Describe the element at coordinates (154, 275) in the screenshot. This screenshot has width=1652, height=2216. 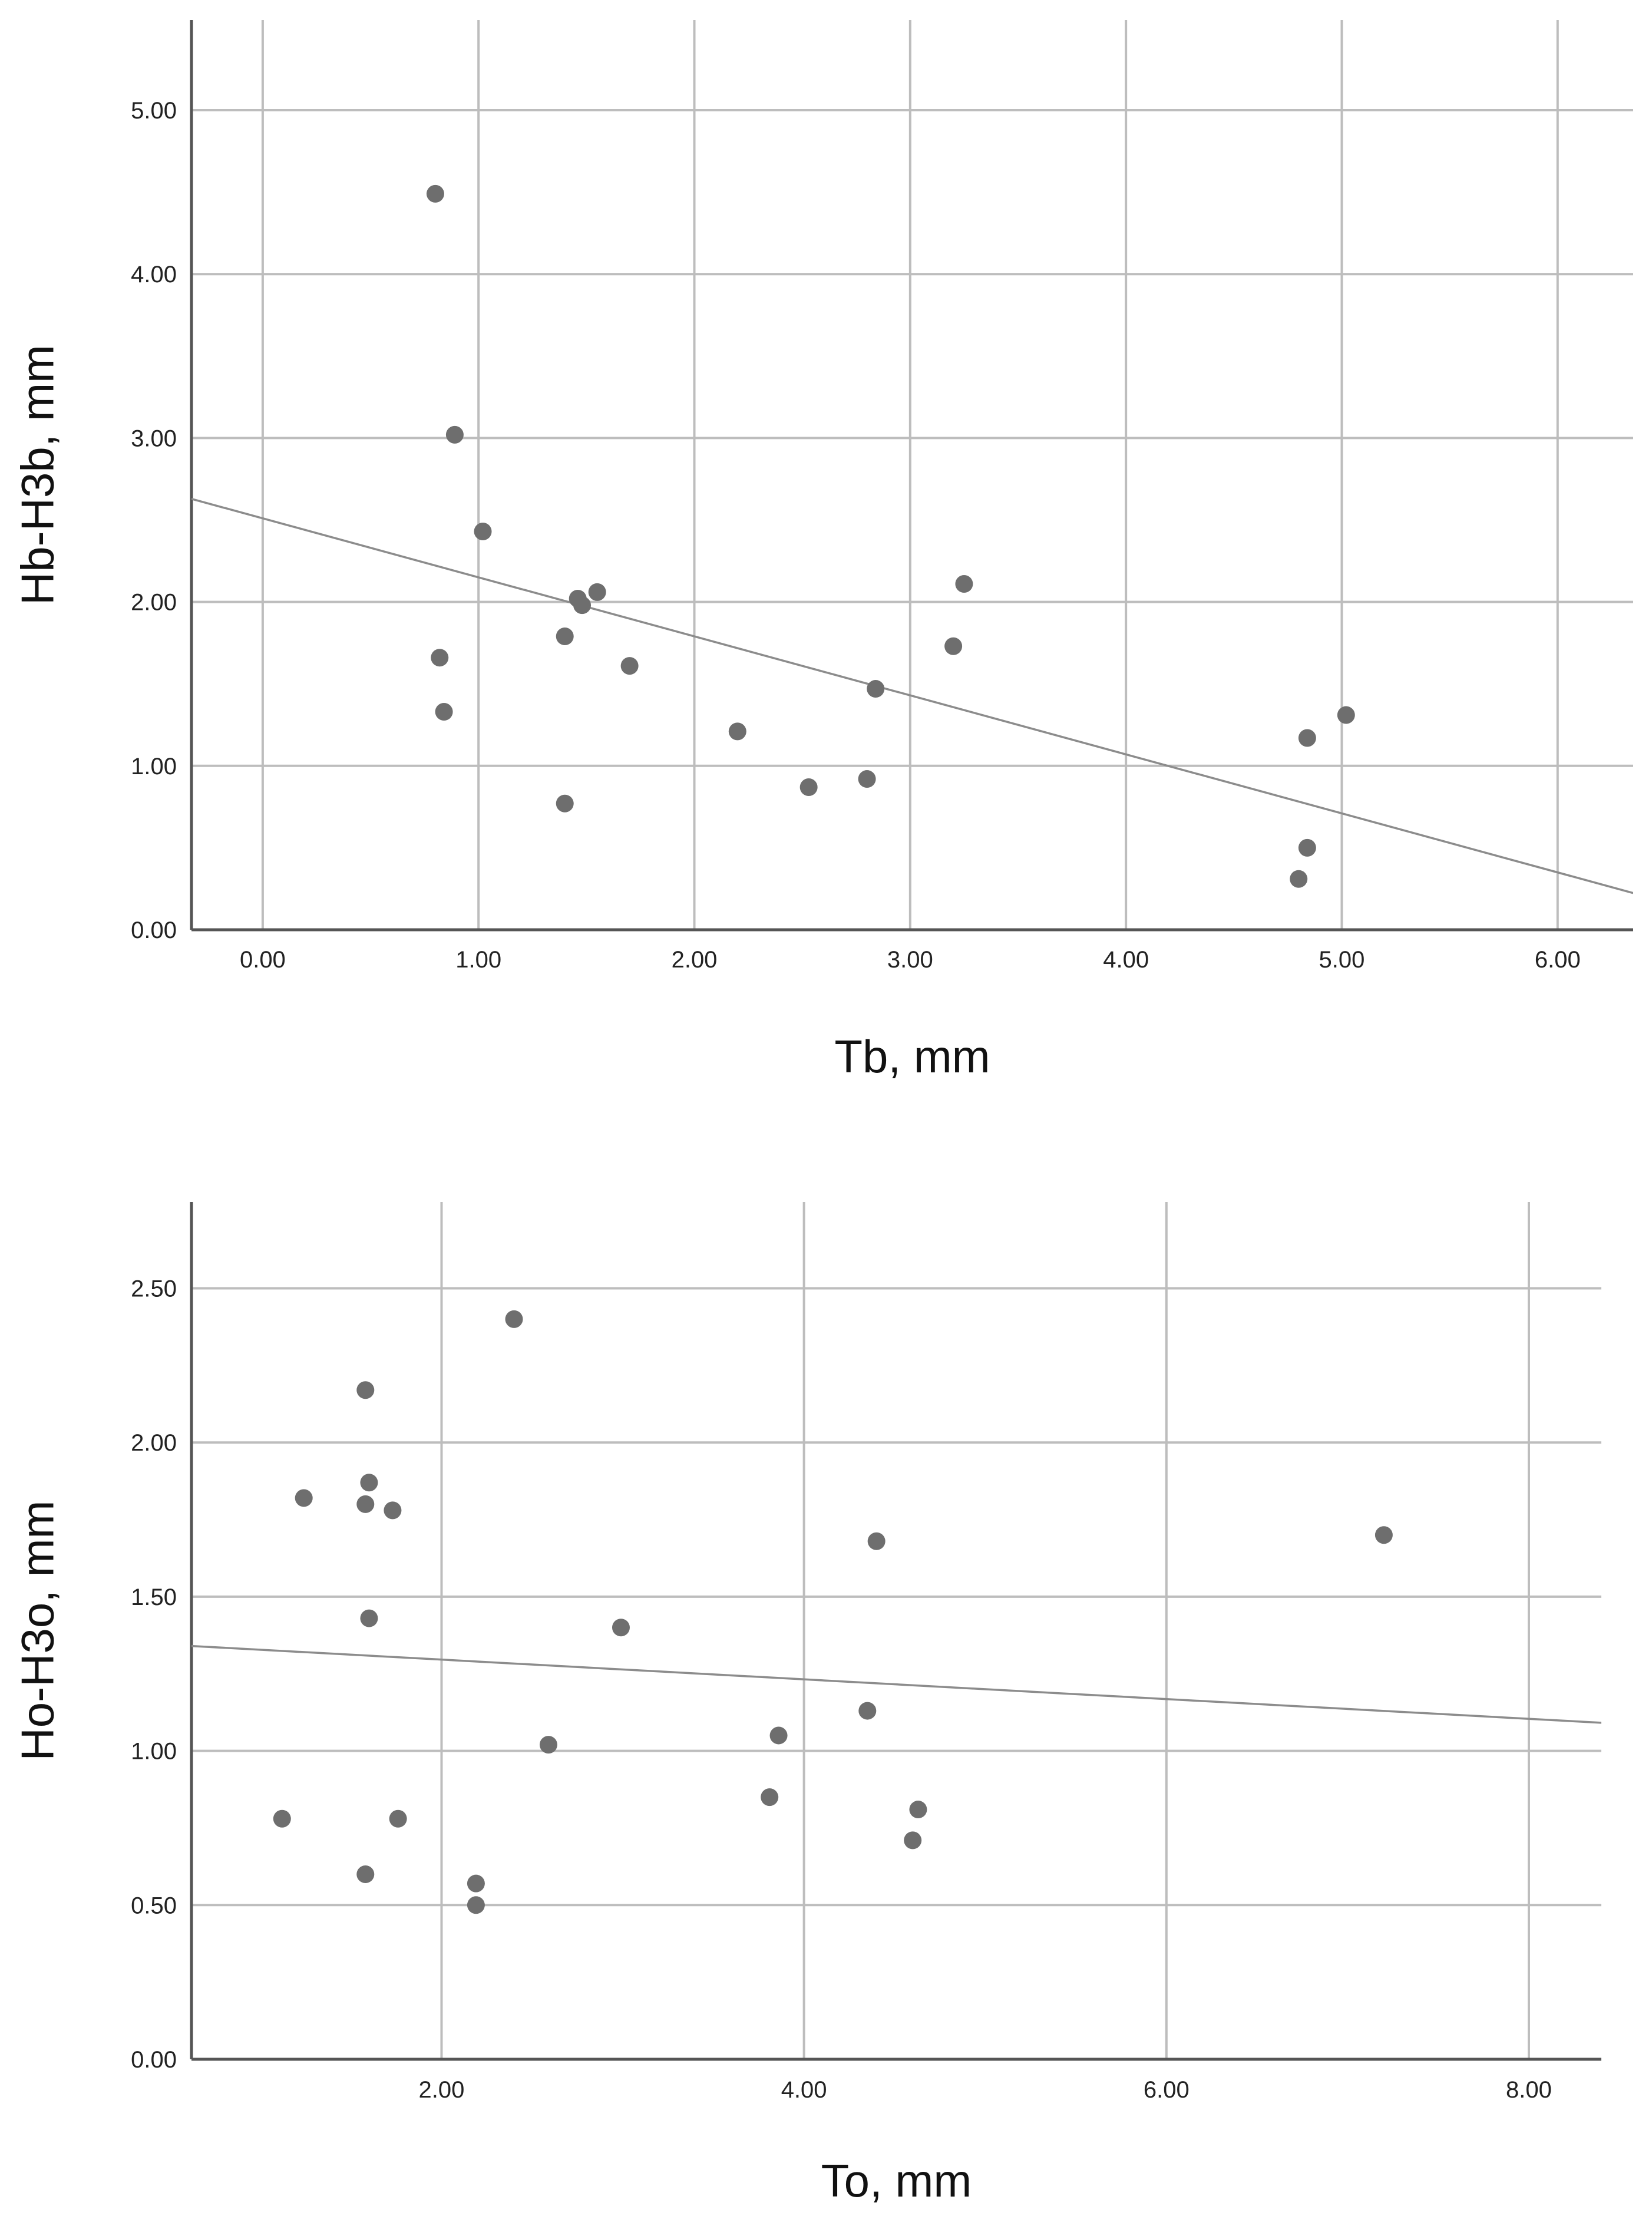
I see `y-tick-label: 4.00` at that location.